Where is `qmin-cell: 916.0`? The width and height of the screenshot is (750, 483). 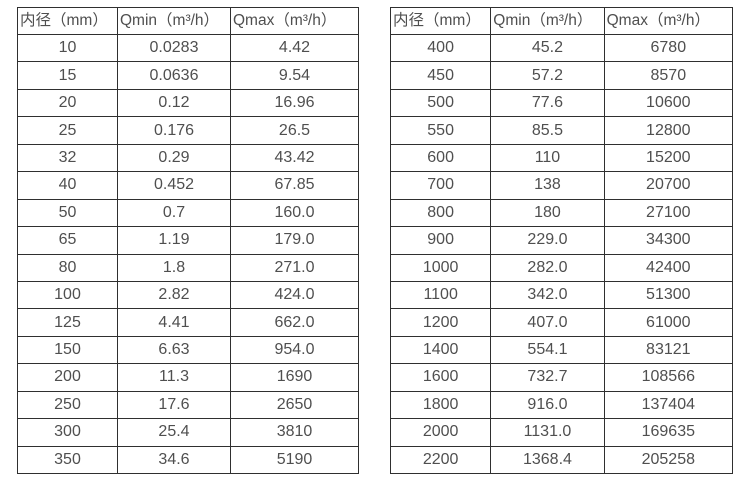
qmin-cell: 916.0 is located at coordinates (547, 405).